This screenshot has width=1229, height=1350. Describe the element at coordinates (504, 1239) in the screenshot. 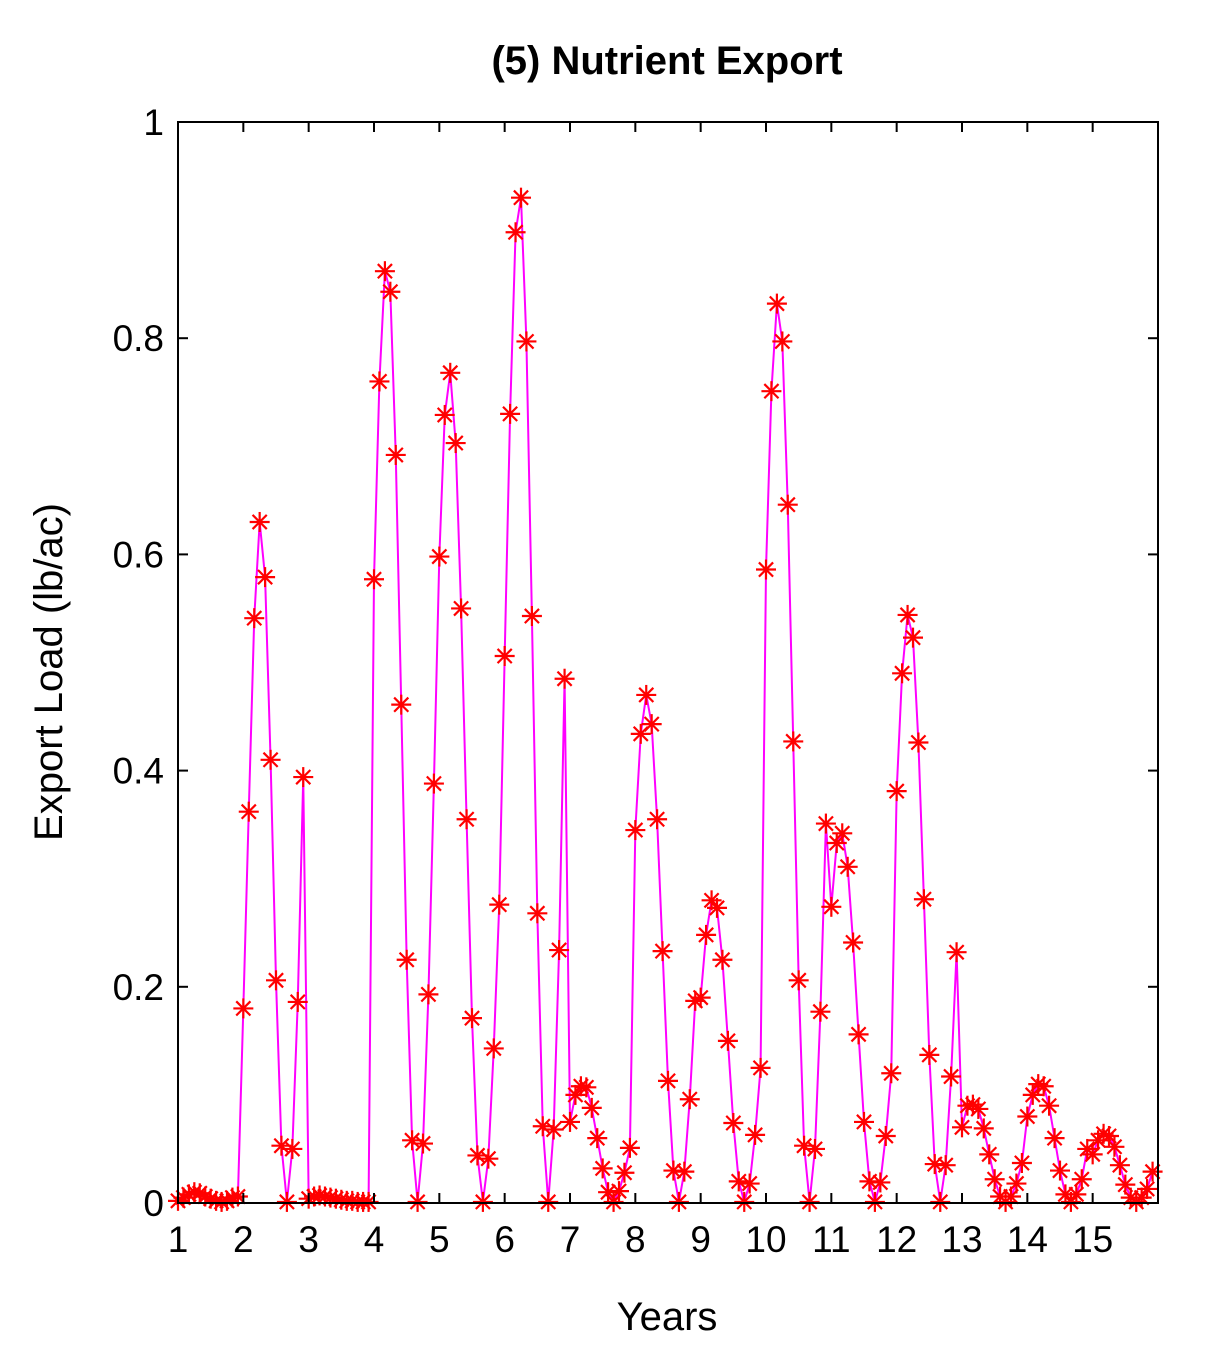

I see `x-tick-label: 6` at that location.